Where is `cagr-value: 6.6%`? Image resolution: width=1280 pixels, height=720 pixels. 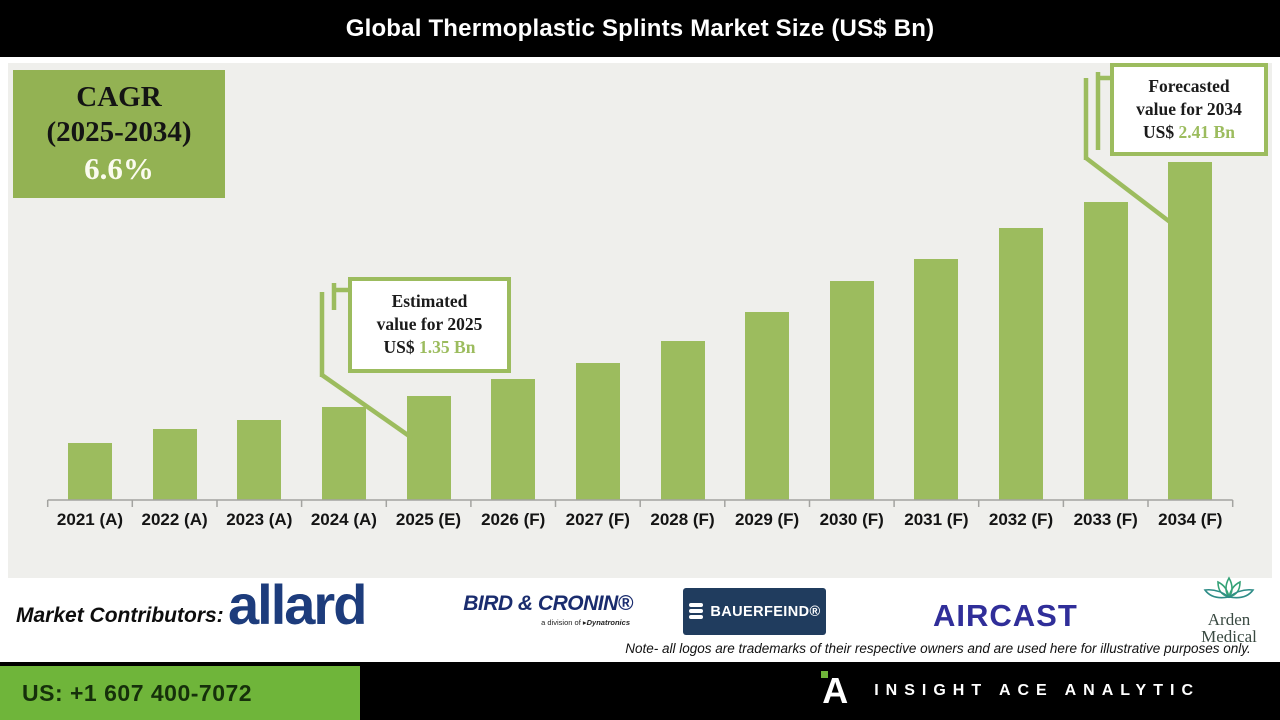
cagr-value: 6.6% is located at coordinates (119, 168).